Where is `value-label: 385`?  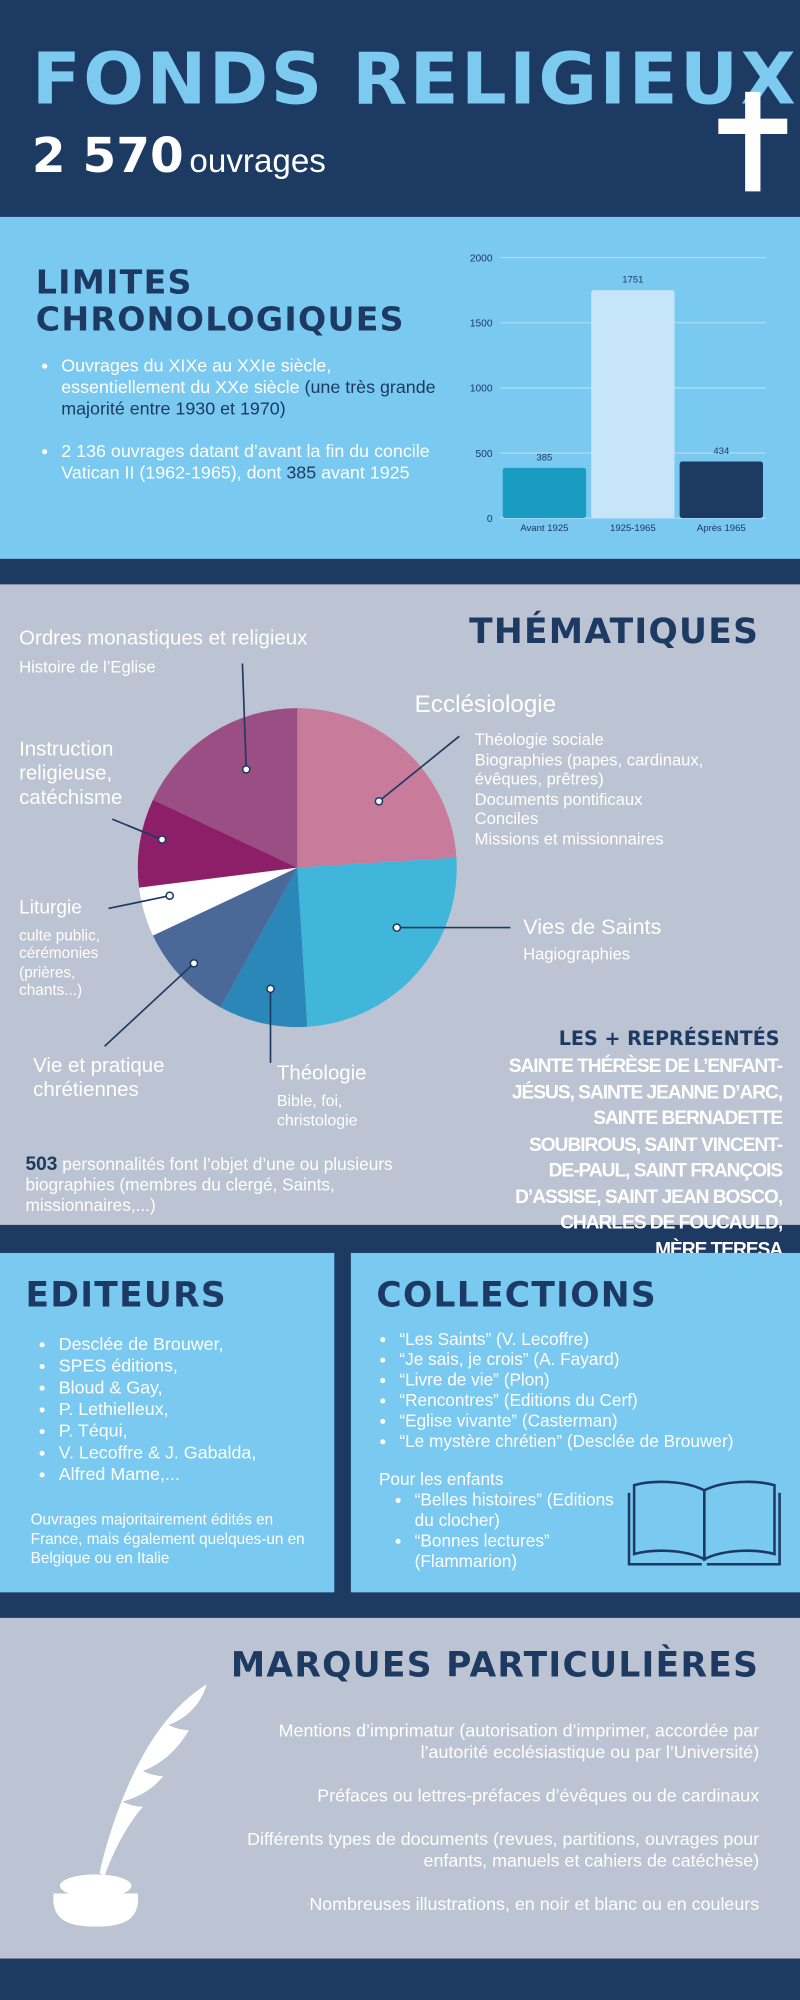
value-label: 385 is located at coordinates (544, 457).